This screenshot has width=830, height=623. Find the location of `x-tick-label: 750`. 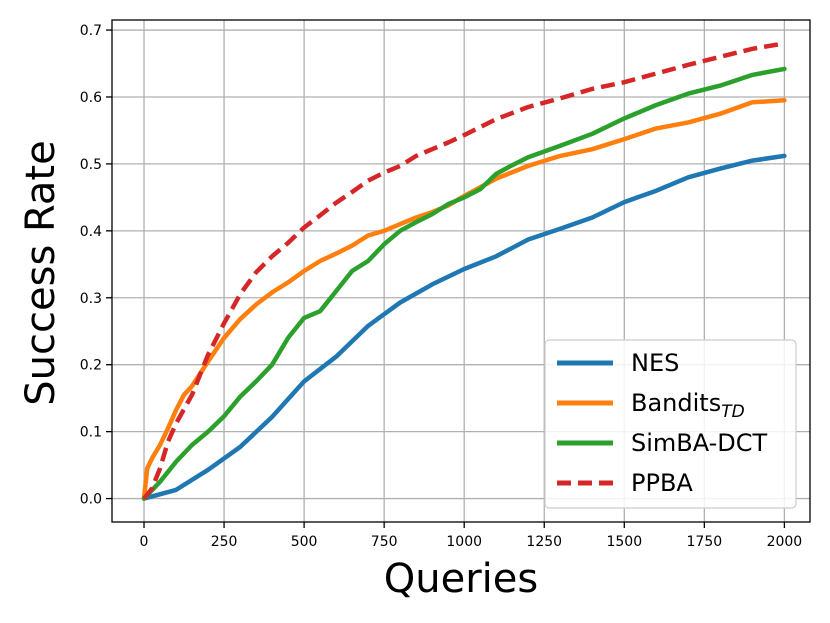

x-tick-label: 750 is located at coordinates (384, 542).